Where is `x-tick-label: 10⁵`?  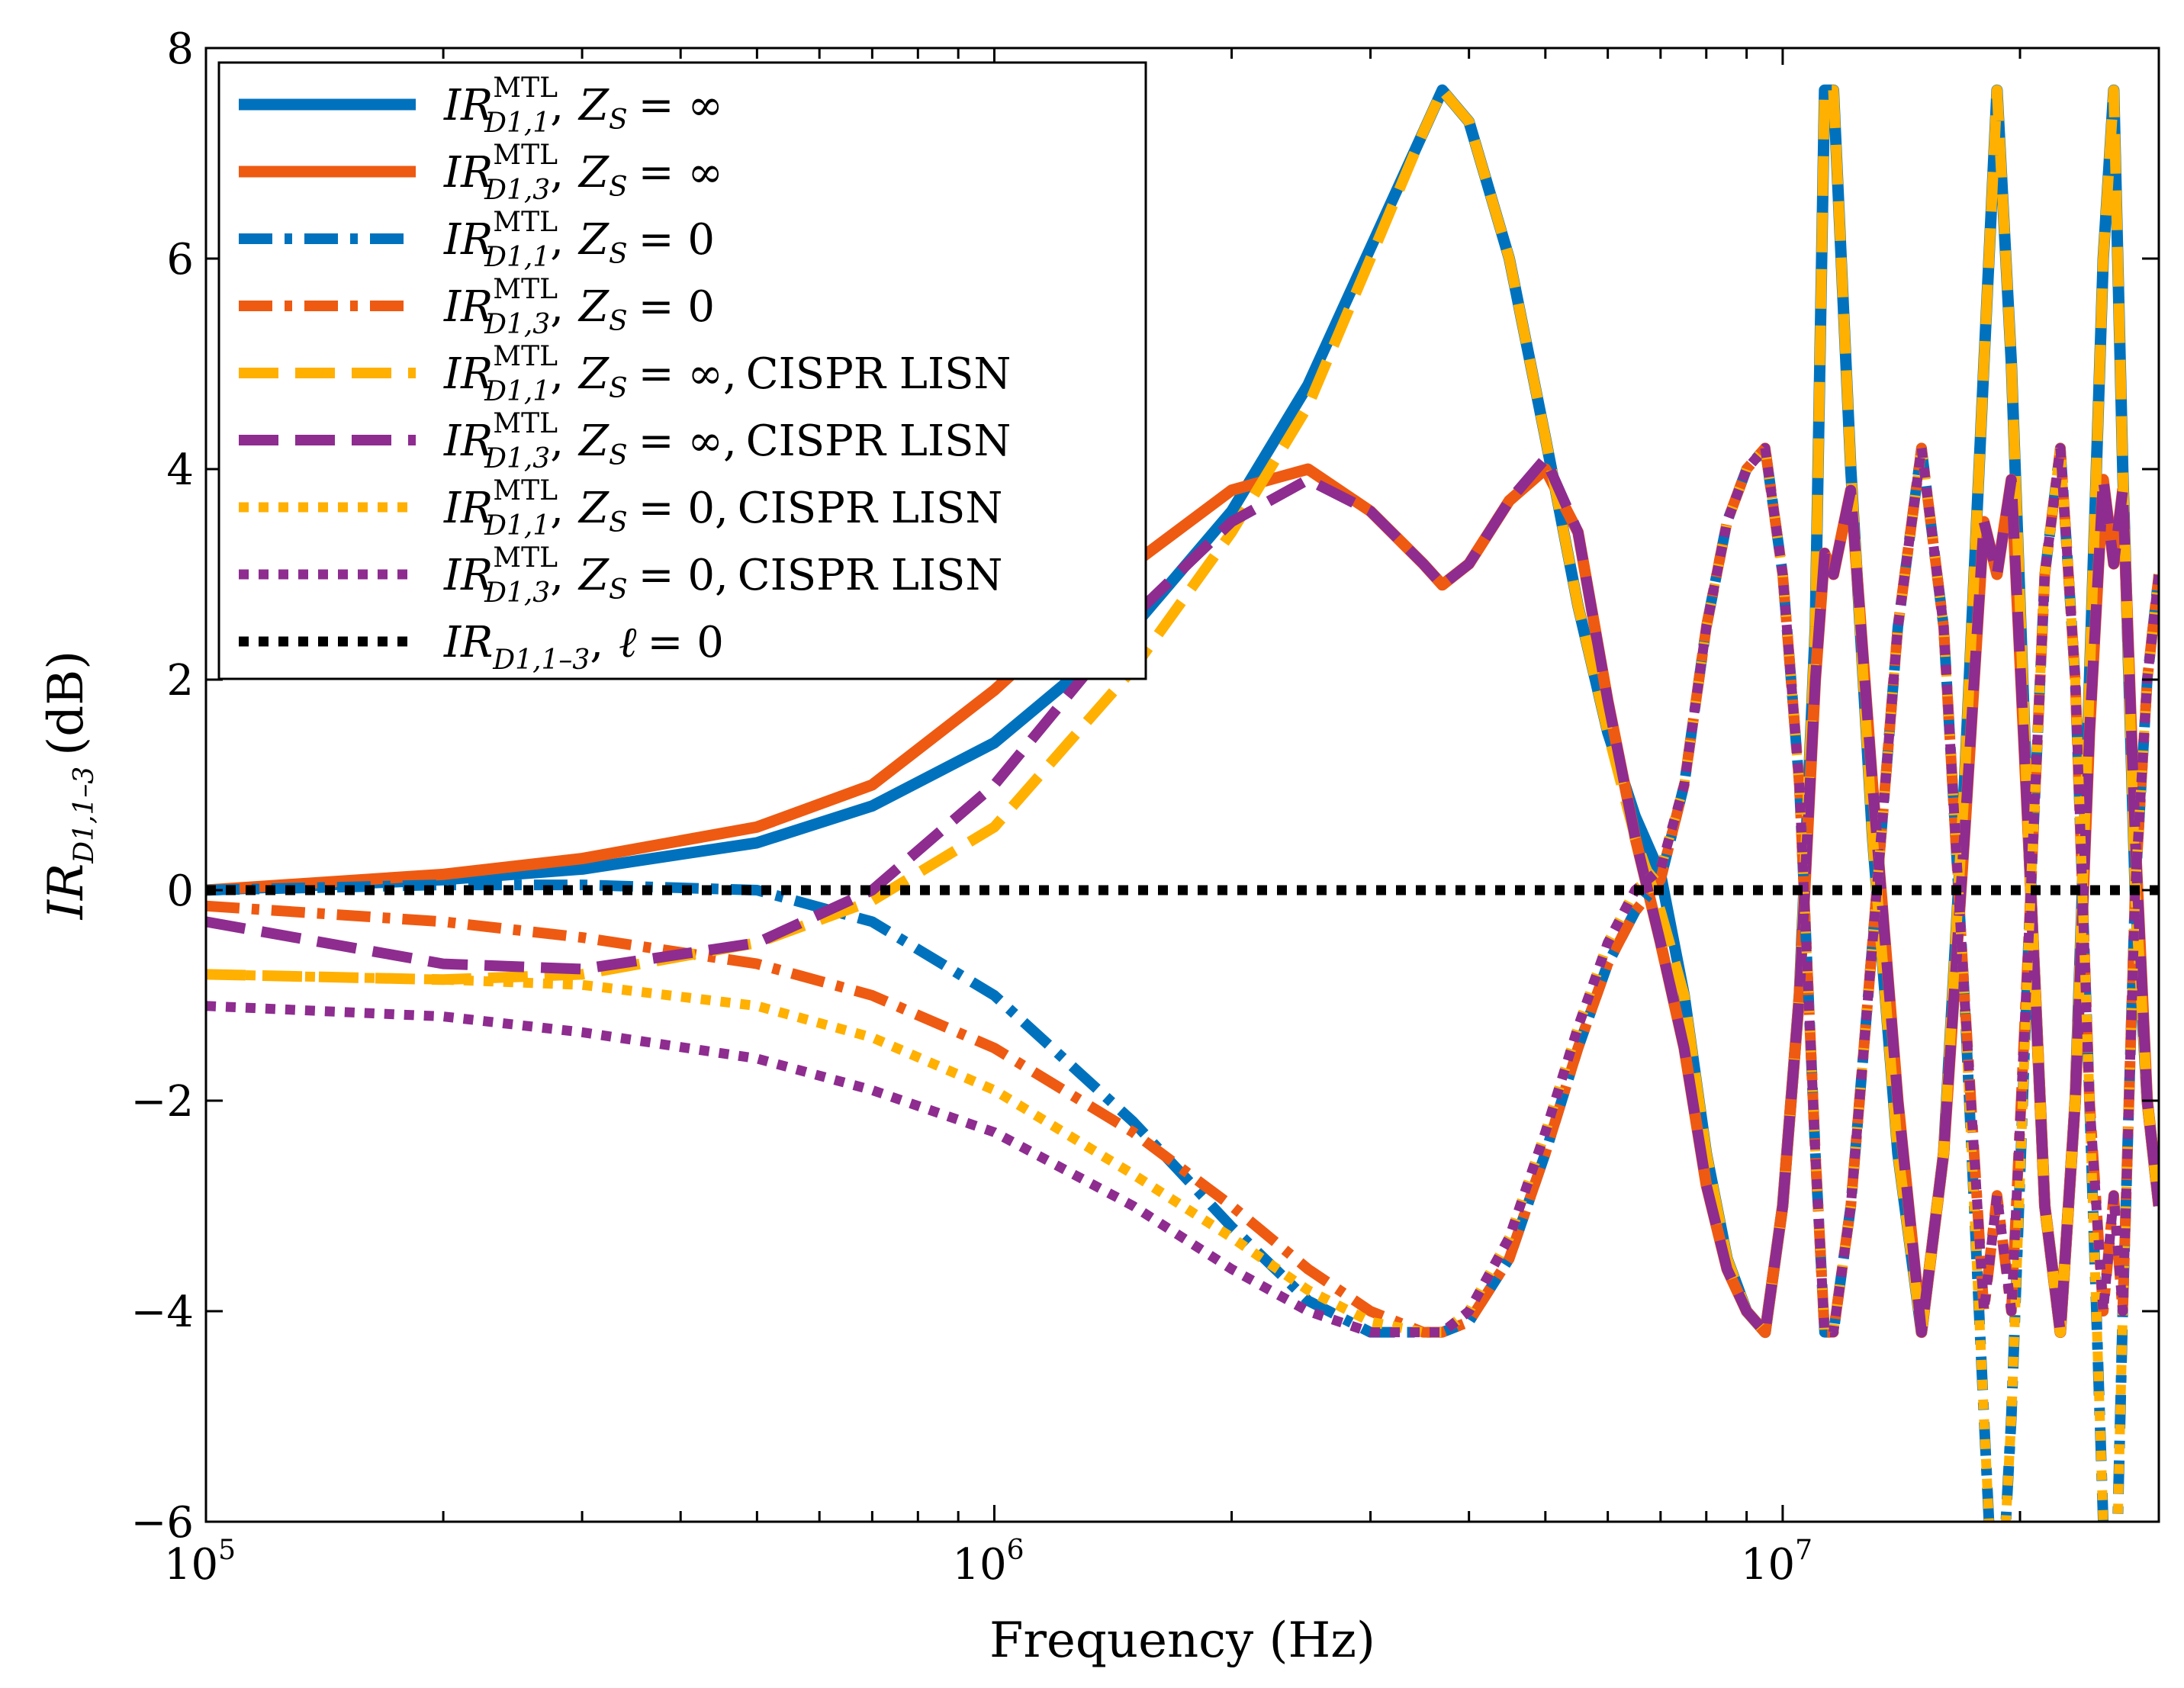
x-tick-label: 10⁵ is located at coordinates (200, 1563).